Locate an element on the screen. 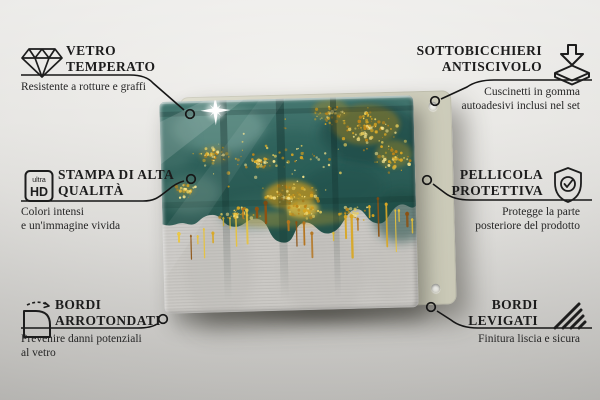  feature-title-bordi-levigati: BORDI LEVIGATI is located at coordinates (503, 313).